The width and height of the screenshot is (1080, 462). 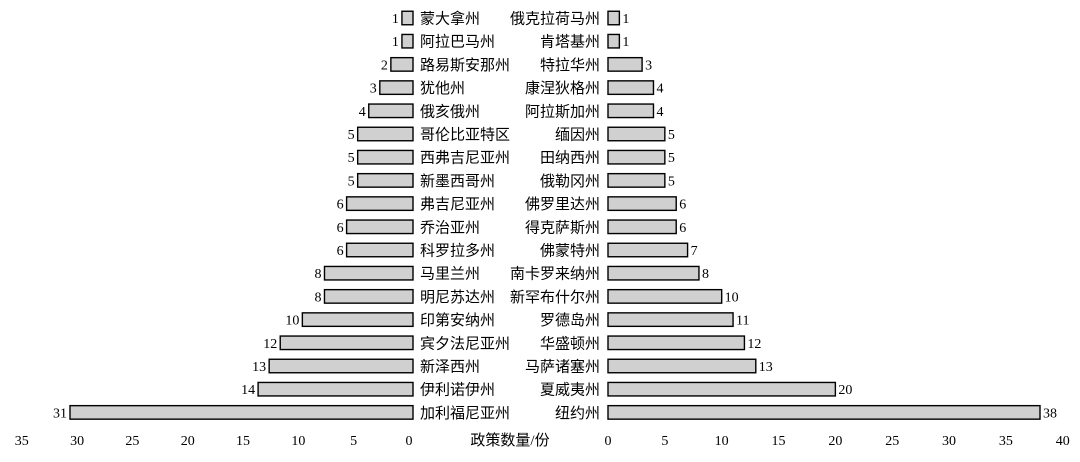 I want to click on left-bar-value: 1, so click(x=395, y=19).